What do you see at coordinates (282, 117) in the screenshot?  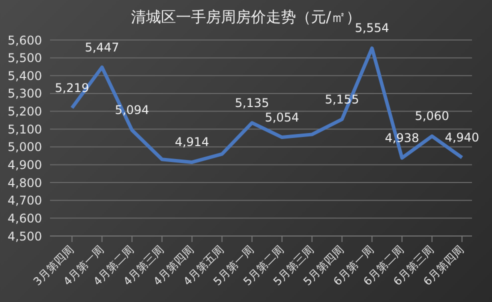 I see `data-label: 5,054` at bounding box center [282, 117].